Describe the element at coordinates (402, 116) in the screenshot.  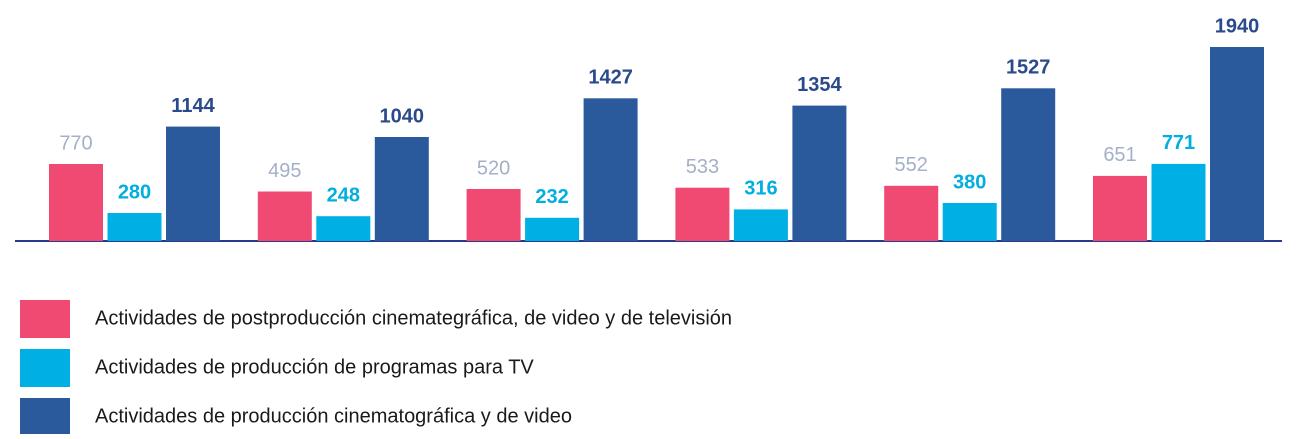
I see `data-label: 1040` at that location.